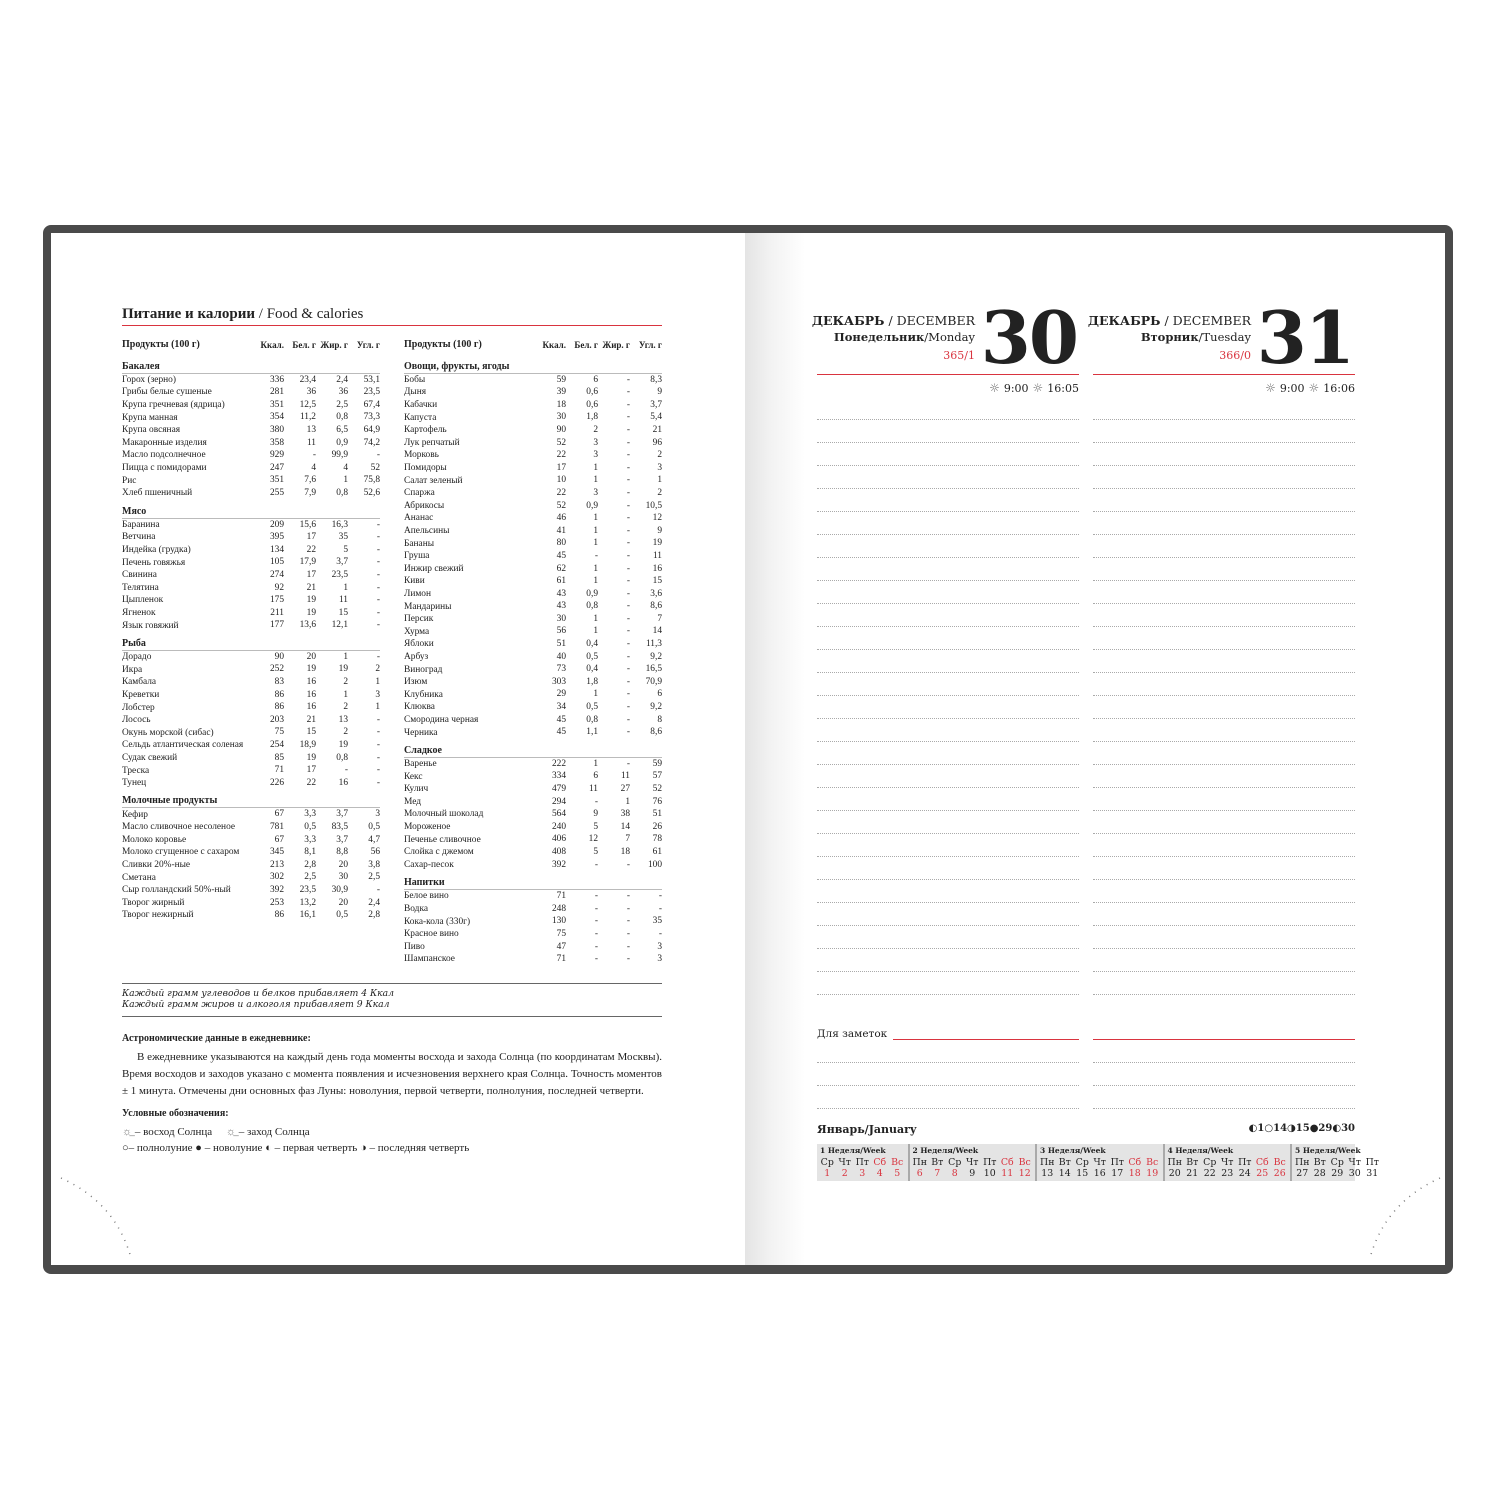  What do you see at coordinates (1117, 1173) in the screenshot?
I see `calendar-day: 17` at bounding box center [1117, 1173].